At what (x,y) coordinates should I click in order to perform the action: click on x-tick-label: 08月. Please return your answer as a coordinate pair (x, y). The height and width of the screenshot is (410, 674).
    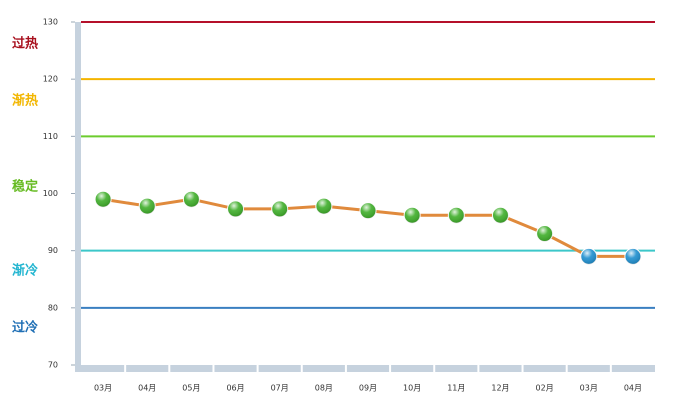
    Looking at the image, I should click on (324, 388).